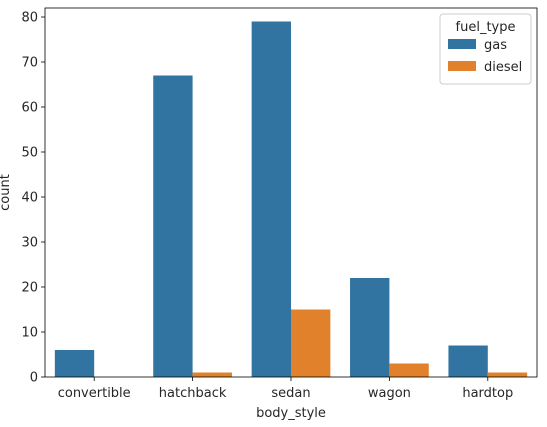 This screenshot has height=427, width=547. Describe the element at coordinates (487, 393) in the screenshot. I see `x-tick-label: hardtop` at that location.